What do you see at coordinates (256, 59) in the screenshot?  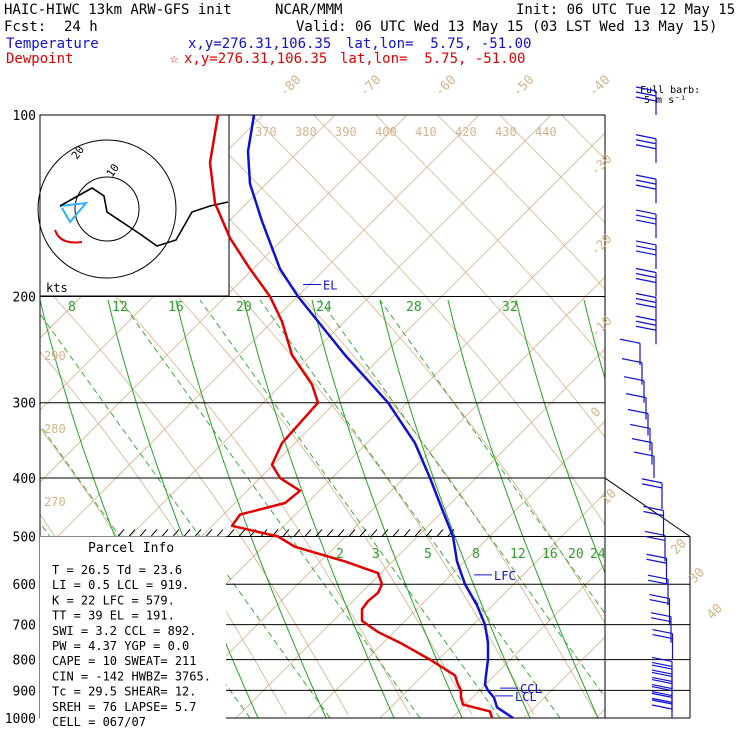 I see `dewpoint-xy: x,y=276.31,106.35` at bounding box center [256, 59].